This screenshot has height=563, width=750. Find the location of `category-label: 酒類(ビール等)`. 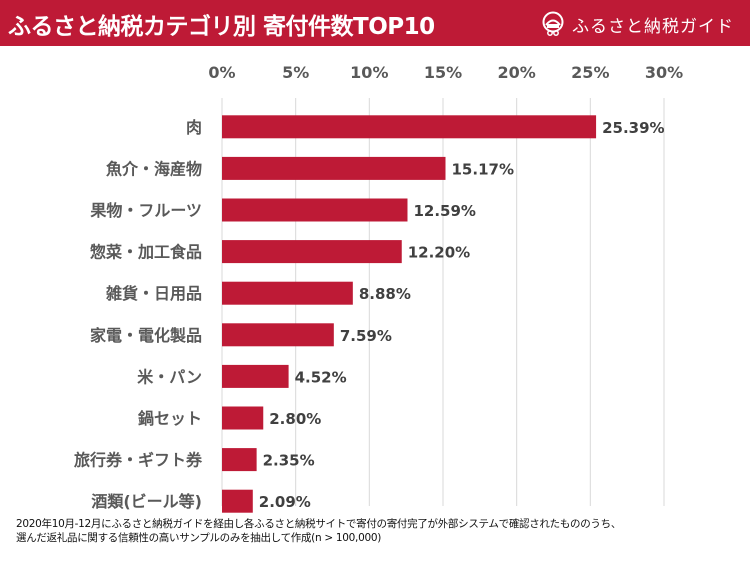

category-label: 酒類(ビール等) is located at coordinates (146, 501).